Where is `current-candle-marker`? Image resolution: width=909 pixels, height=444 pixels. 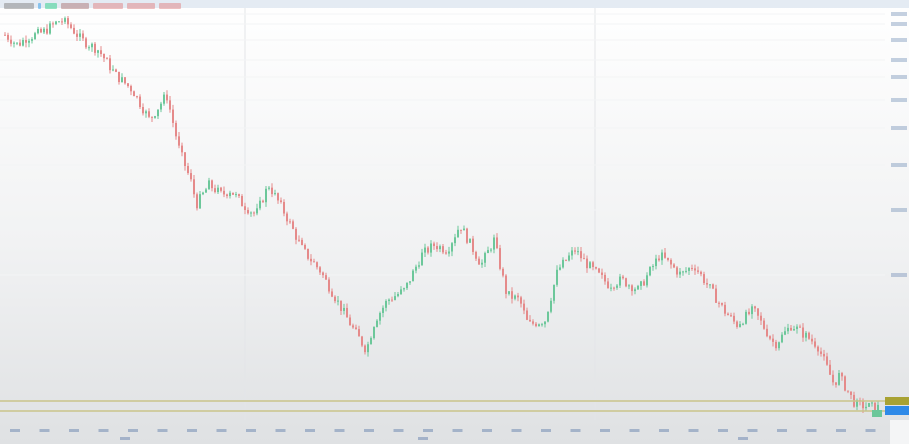 current-candle-marker is located at coordinates (877, 413).